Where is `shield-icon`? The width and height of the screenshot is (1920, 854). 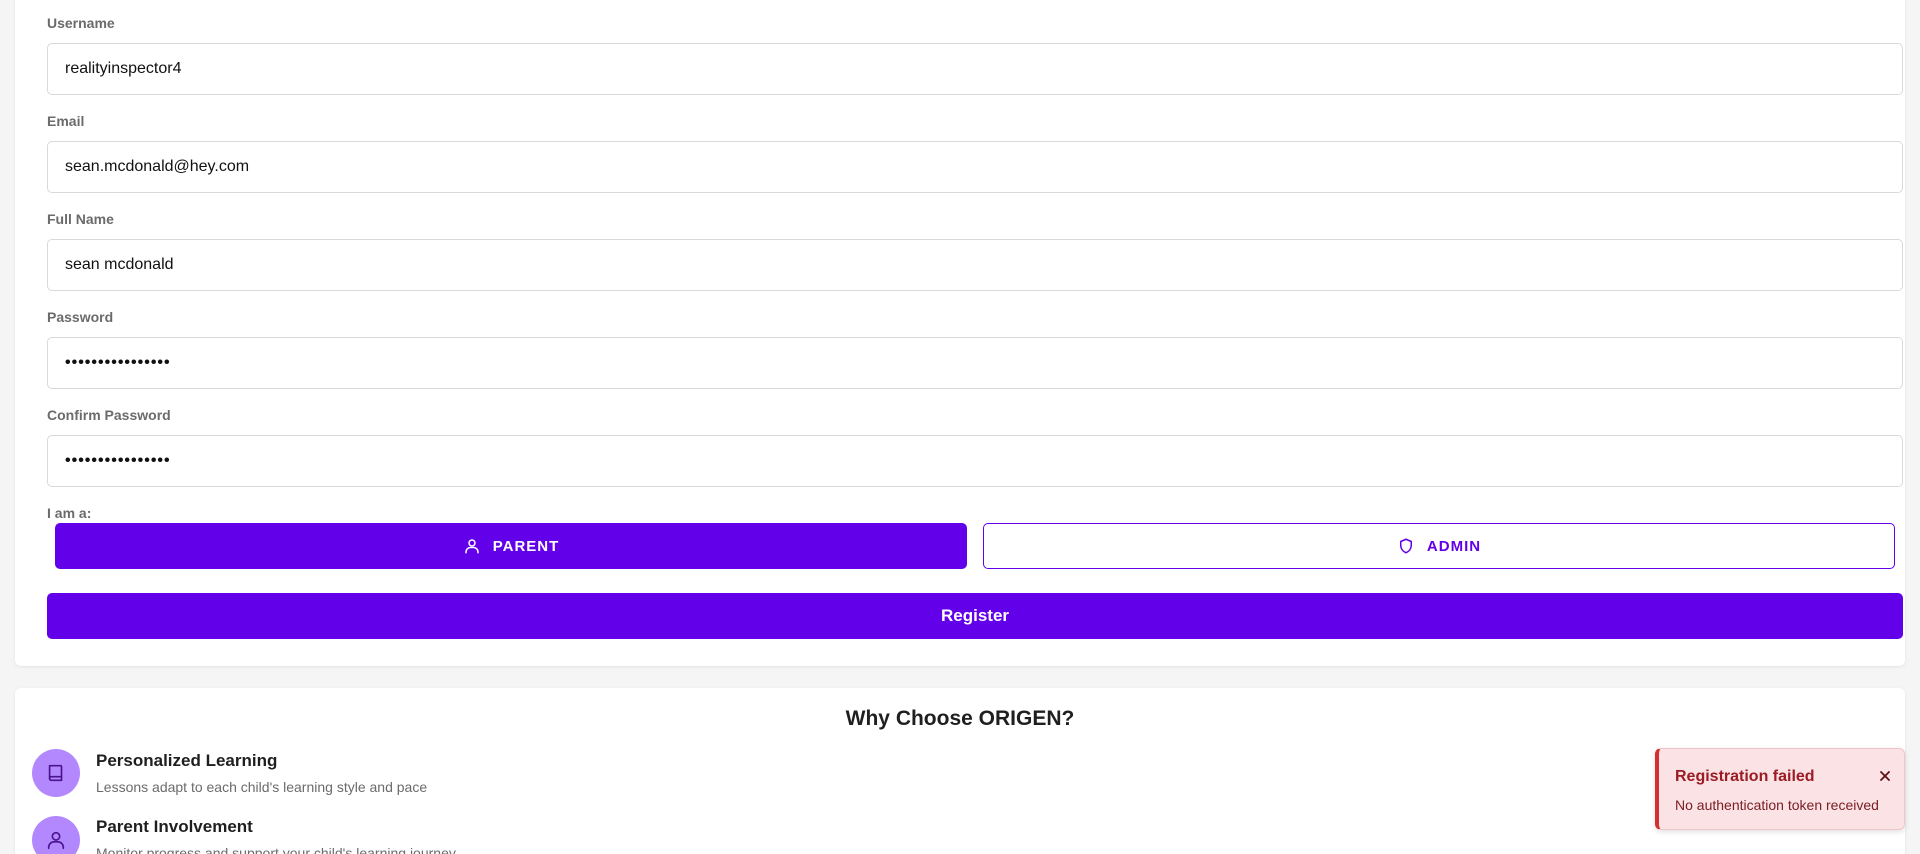 shield-icon is located at coordinates (1405, 546).